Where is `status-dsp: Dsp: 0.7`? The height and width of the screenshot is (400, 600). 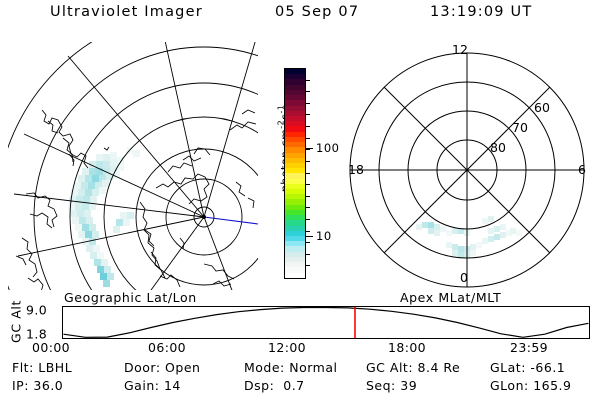
status-dsp: Dsp: 0.7 is located at coordinates (274, 385).